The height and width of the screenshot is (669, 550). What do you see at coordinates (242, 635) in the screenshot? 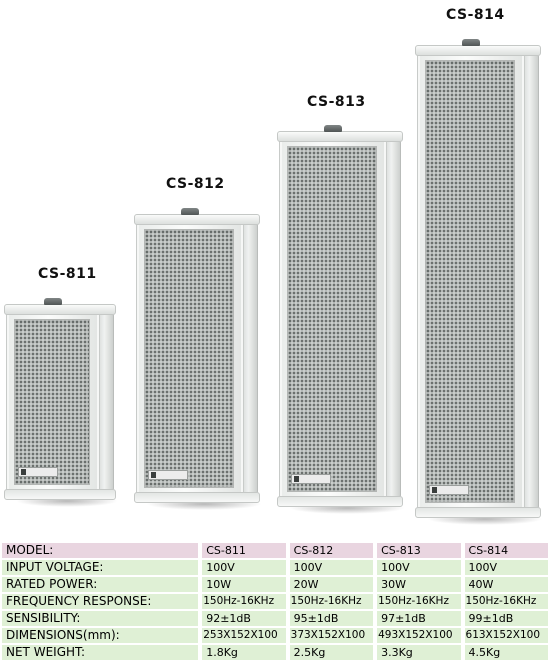
I see `spec-cell: 253X152X100` at bounding box center [242, 635].